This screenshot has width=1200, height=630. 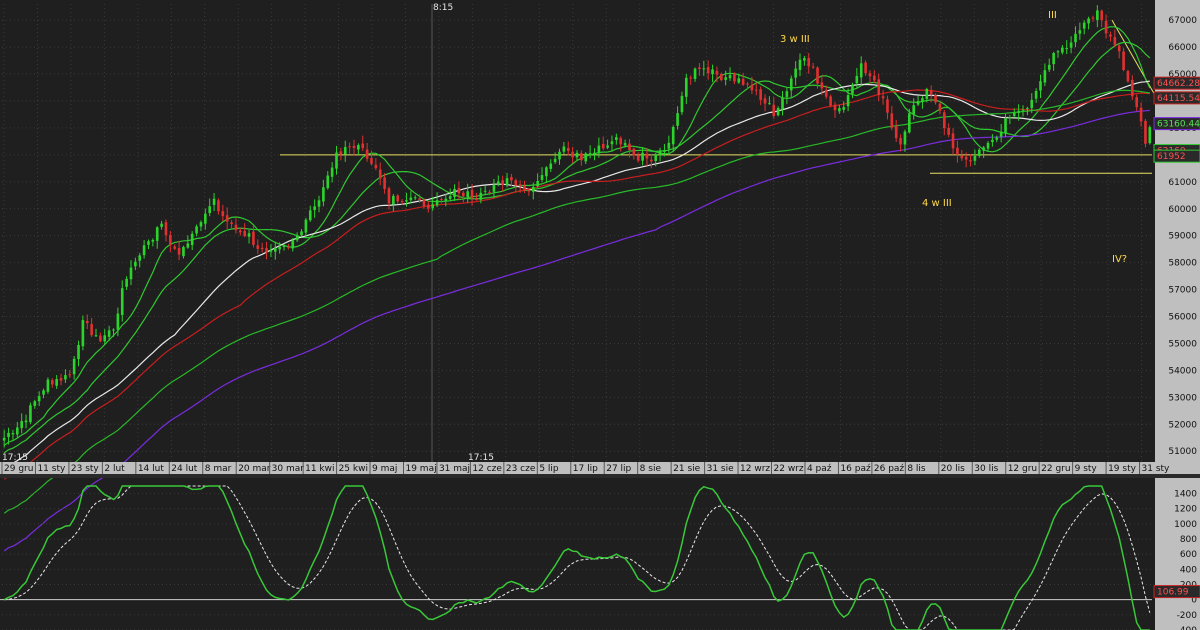 I want to click on date-tick-label: 26 paź, so click(x=889, y=469).